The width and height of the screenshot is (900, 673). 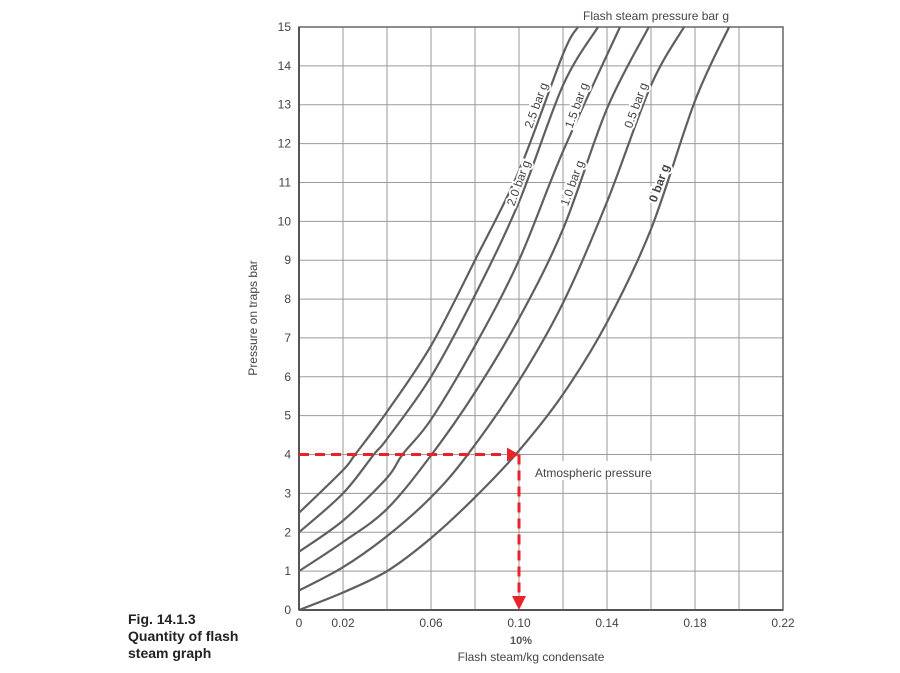 I want to click on y-tick-label: 3, so click(x=287, y=493).